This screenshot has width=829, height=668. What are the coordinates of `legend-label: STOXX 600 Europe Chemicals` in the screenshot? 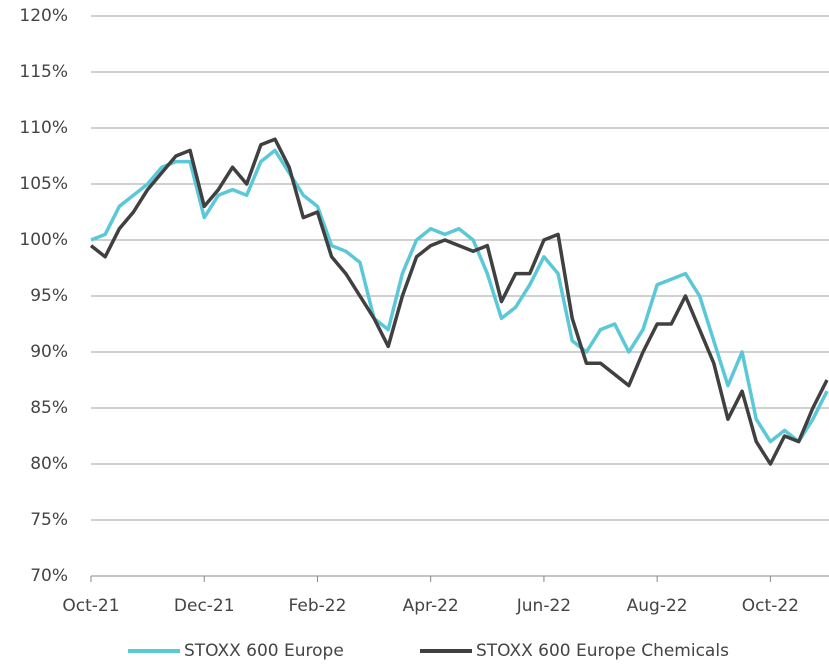 It's located at (602, 651).